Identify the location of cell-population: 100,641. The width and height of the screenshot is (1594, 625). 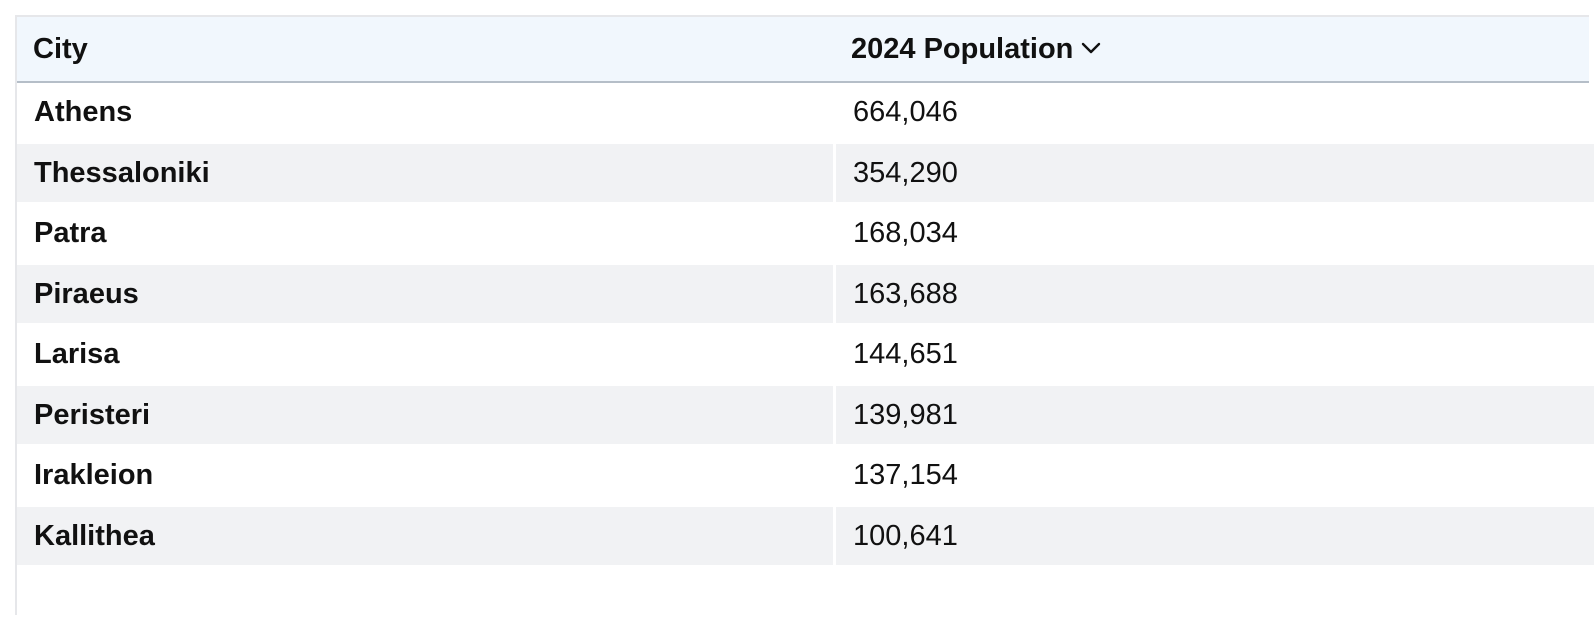
(1215, 535).